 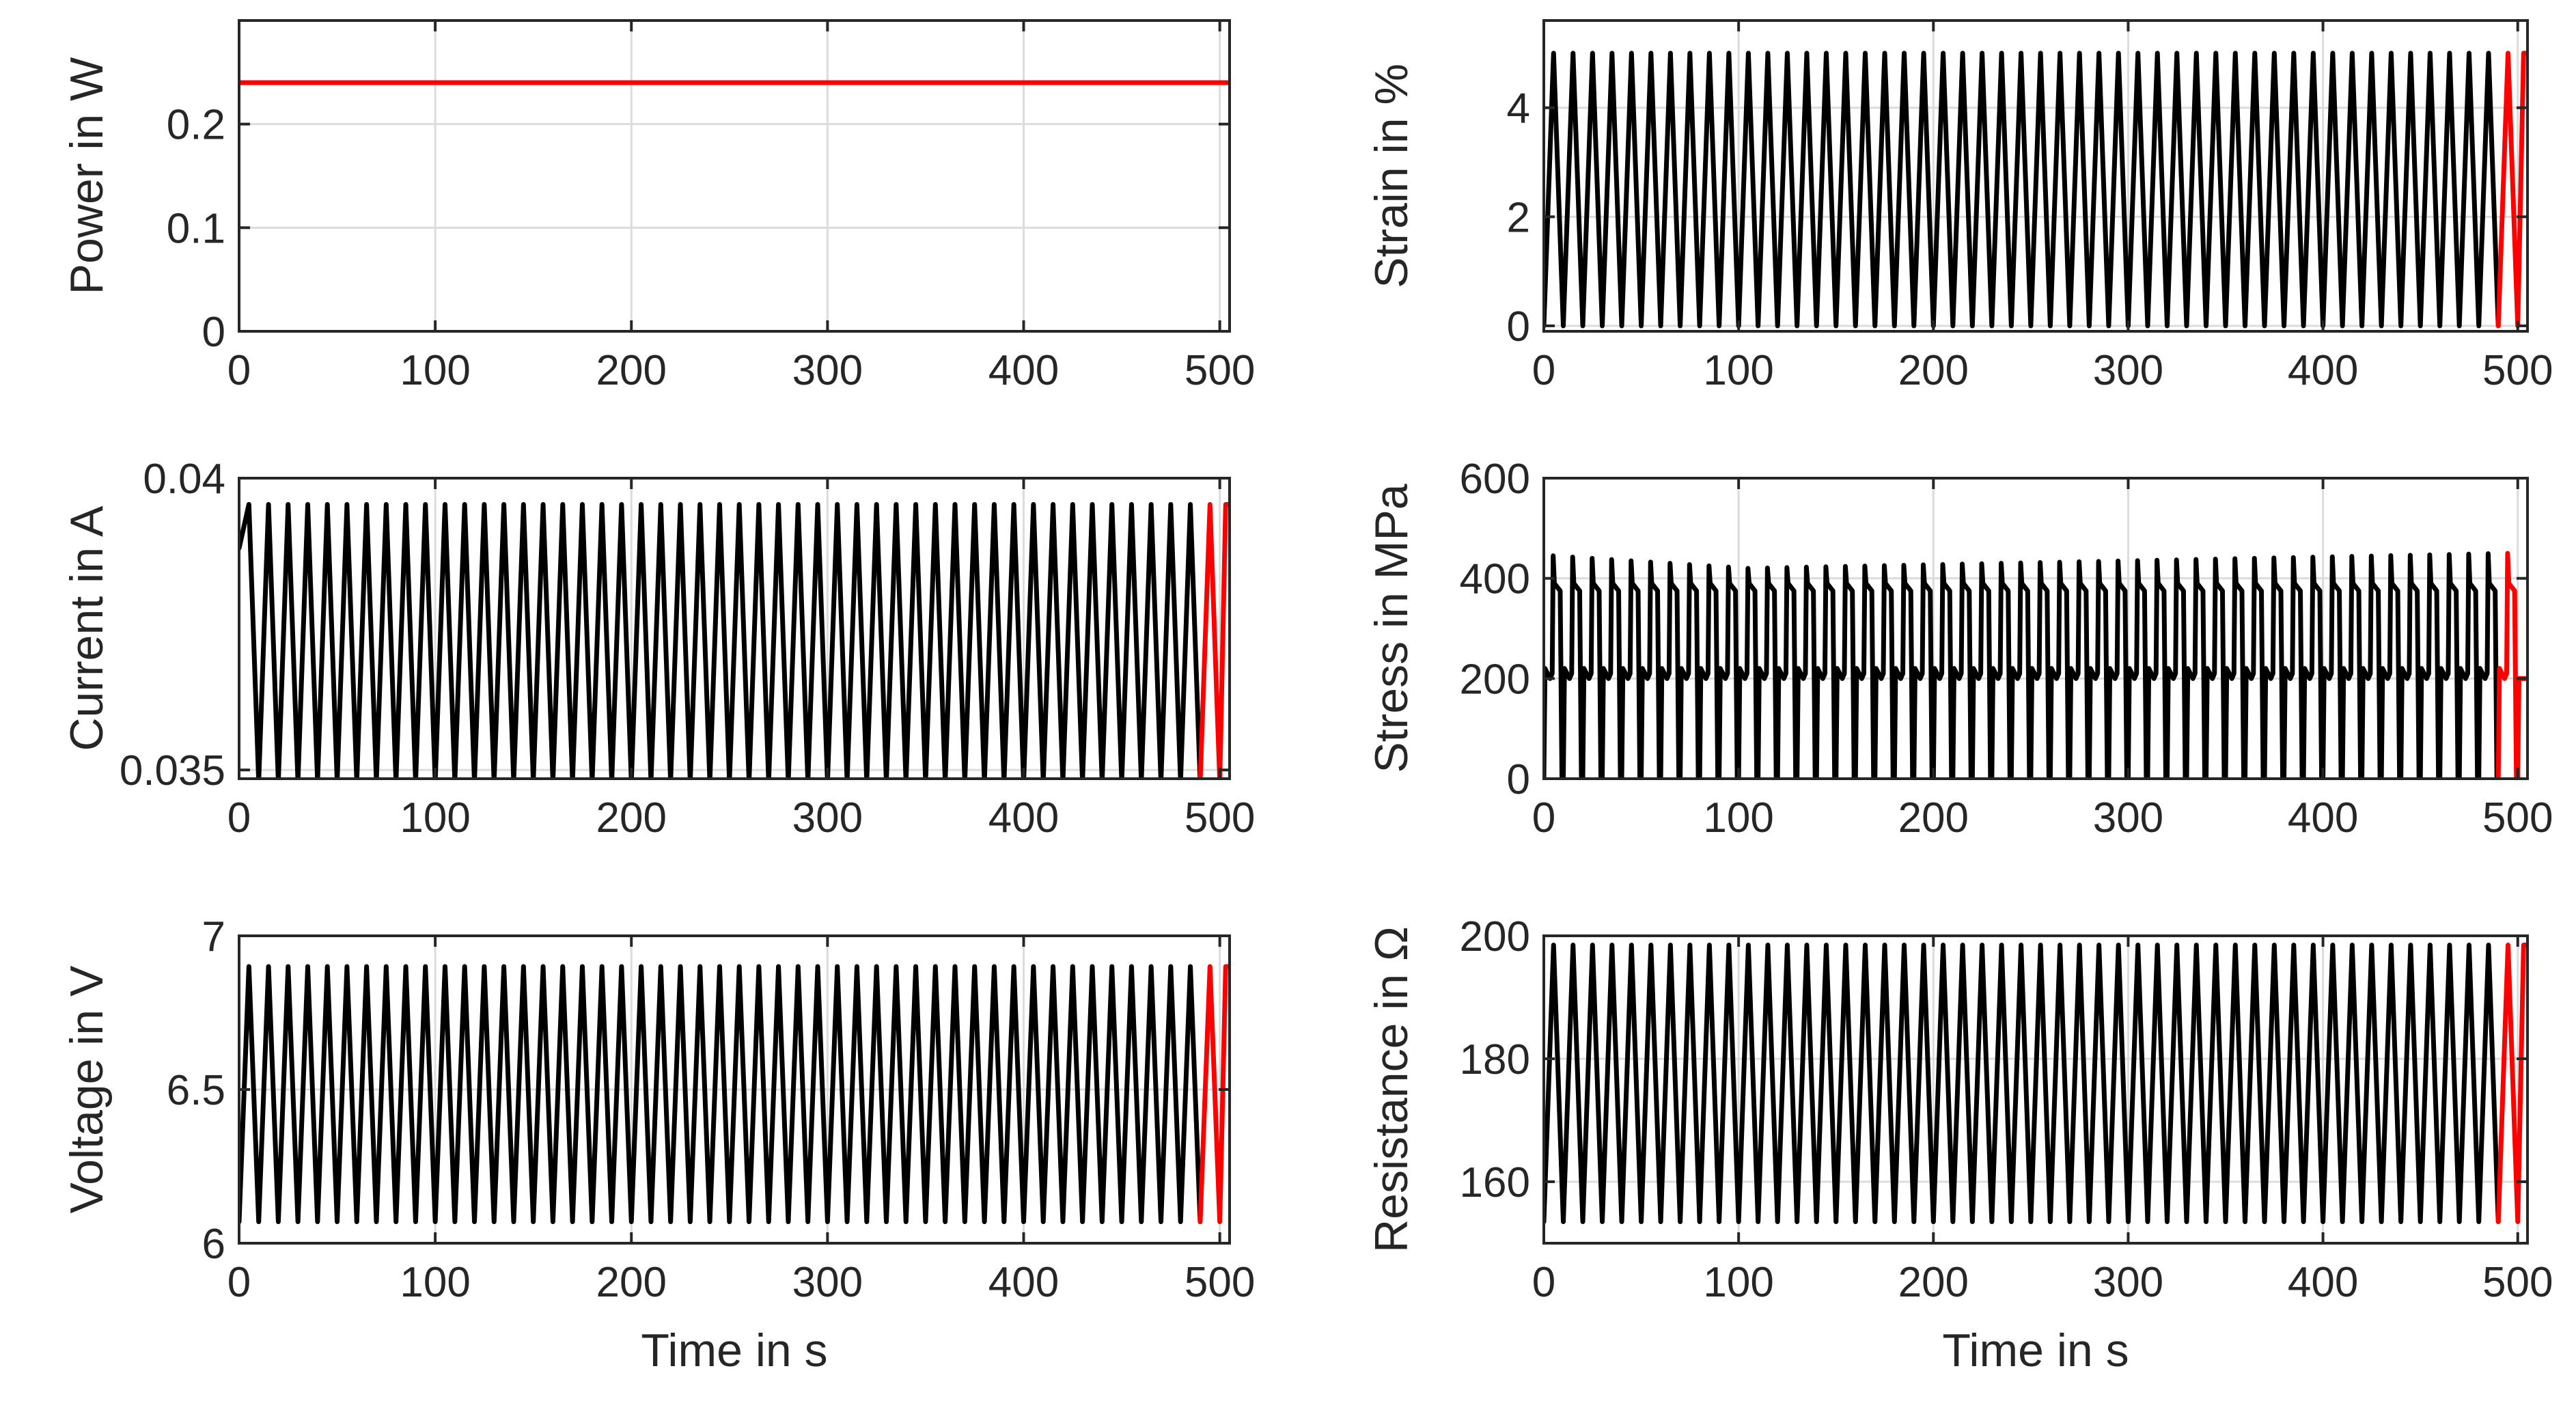 What do you see at coordinates (2023, 665) in the screenshot?
I see `series-line-stress` at bounding box center [2023, 665].